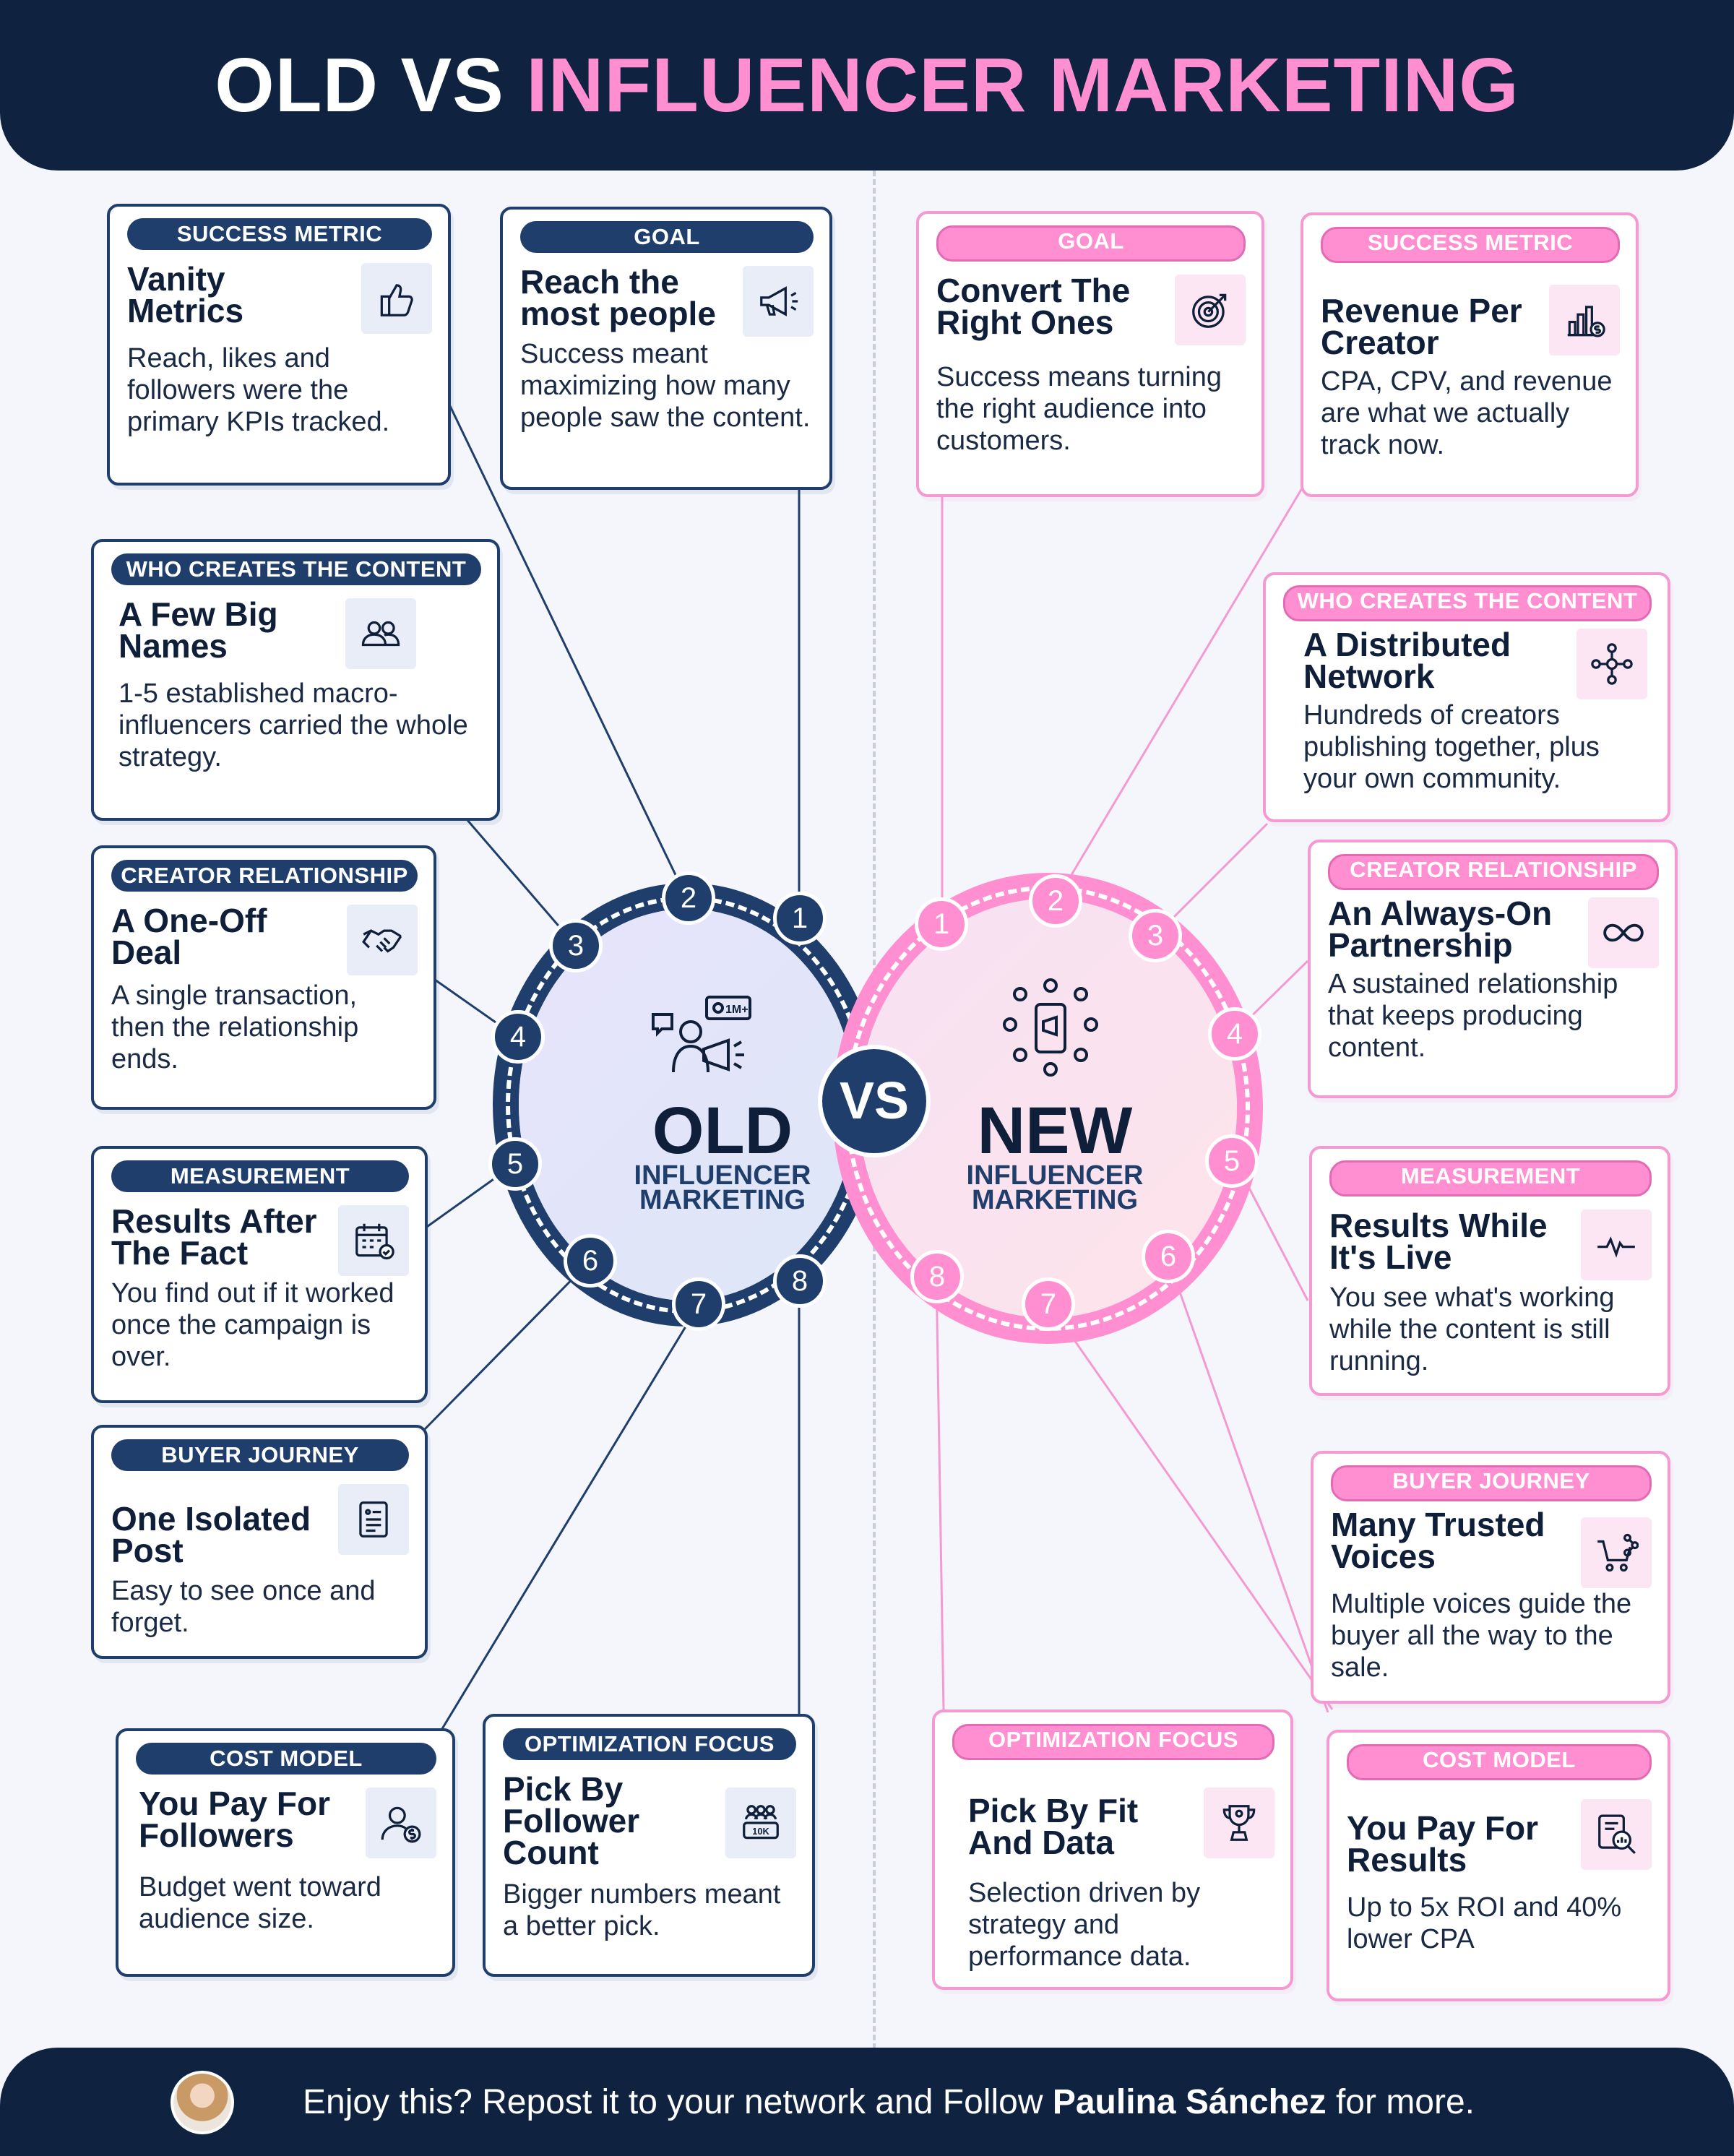 Image resolution: width=1734 pixels, height=2156 pixels. Describe the element at coordinates (937, 1276) in the screenshot. I see `new-node-8: 8` at that location.